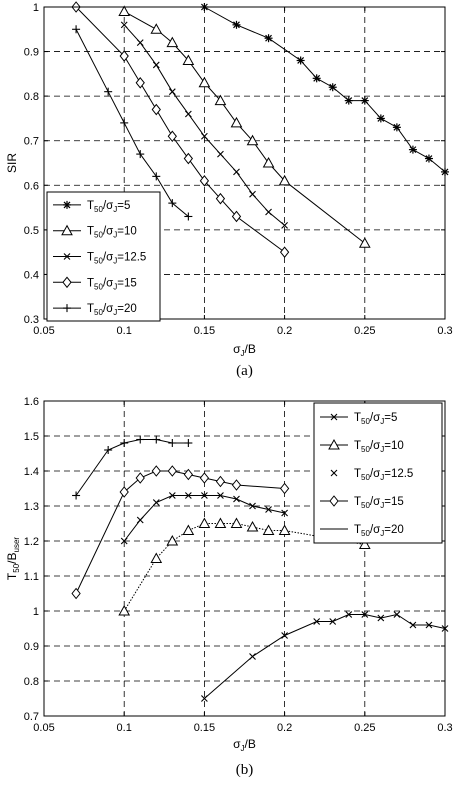 The height and width of the screenshot is (804, 474). What do you see at coordinates (204, 331) in the screenshot?
I see `x-tick-label: 0.15` at bounding box center [204, 331].